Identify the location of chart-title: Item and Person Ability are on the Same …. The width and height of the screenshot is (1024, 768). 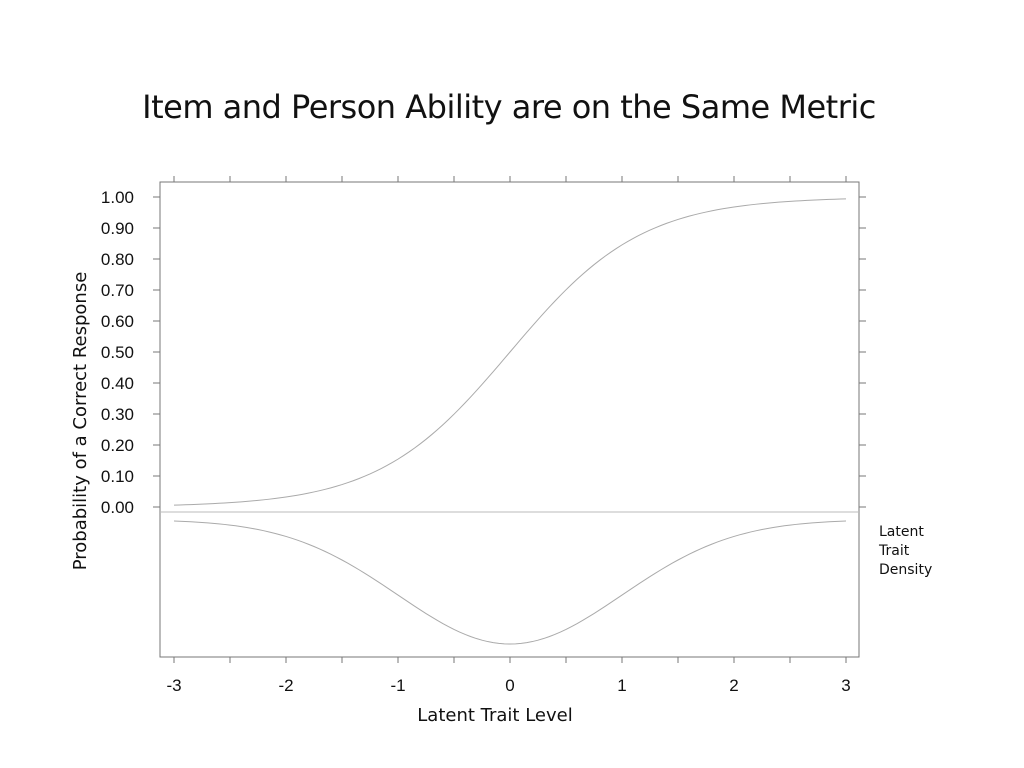
(509, 107).